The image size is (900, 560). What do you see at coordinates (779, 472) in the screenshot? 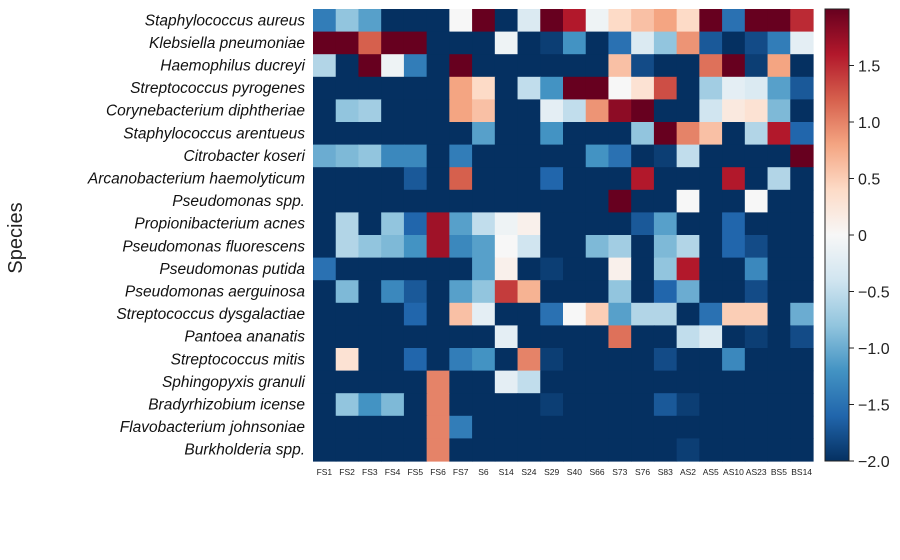
I see `column-label: BS5` at bounding box center [779, 472].